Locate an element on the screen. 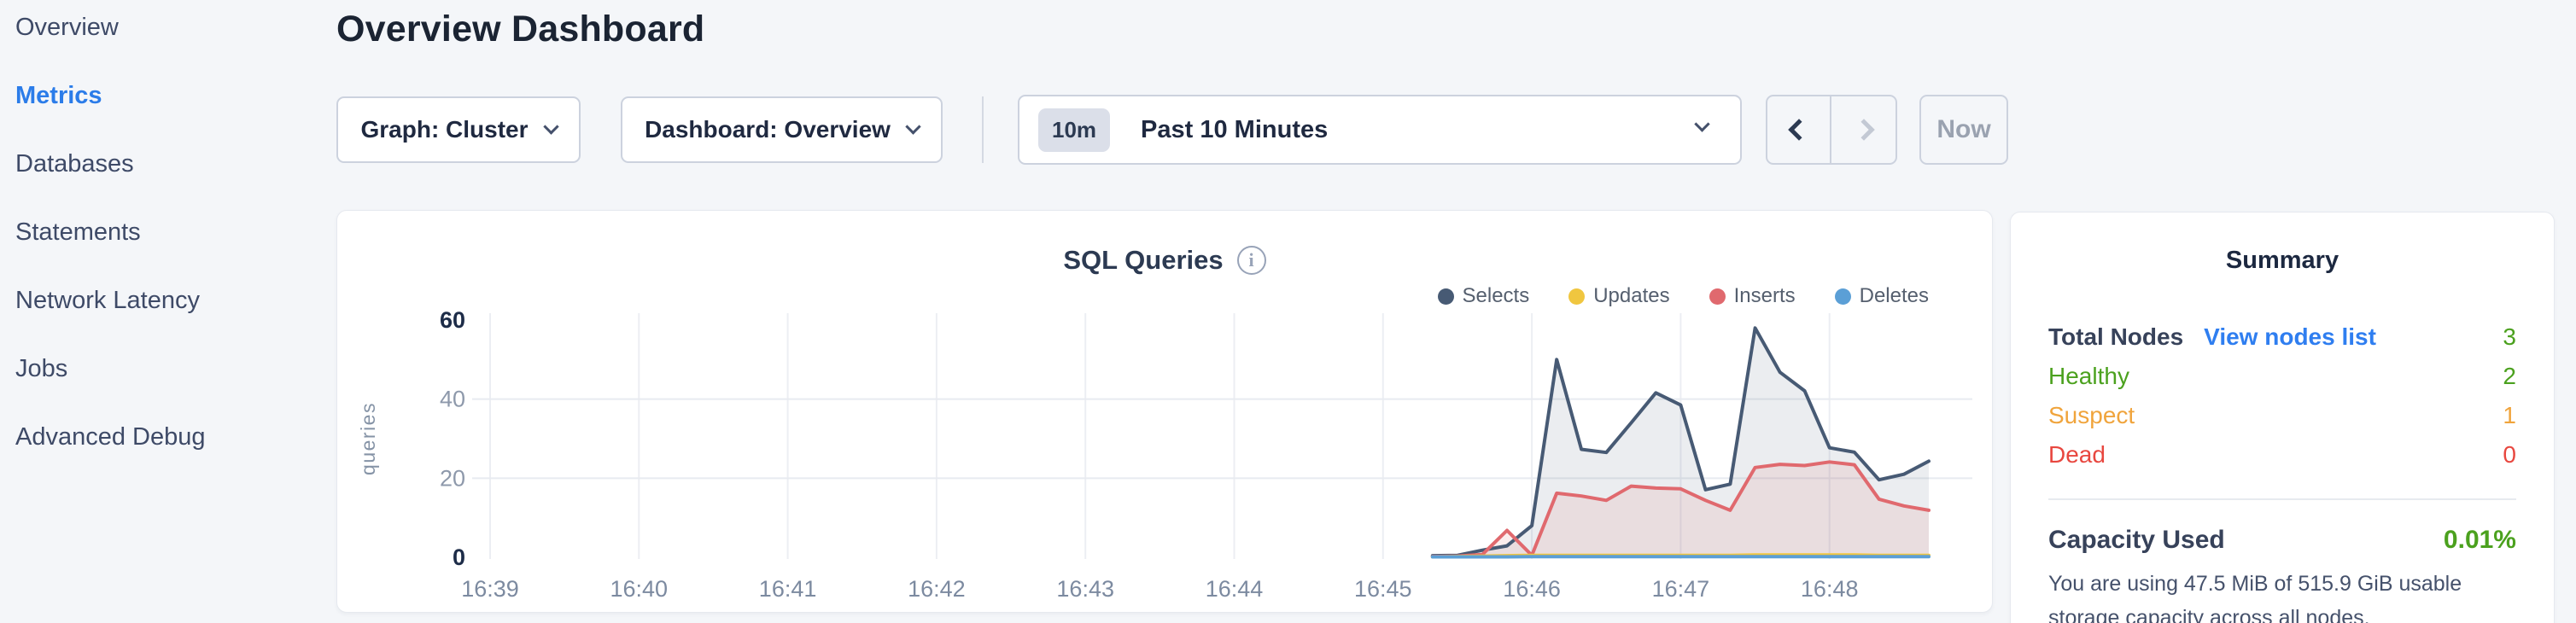 This screenshot has height=623, width=2576. svg-text: 16:39 is located at coordinates (490, 589).